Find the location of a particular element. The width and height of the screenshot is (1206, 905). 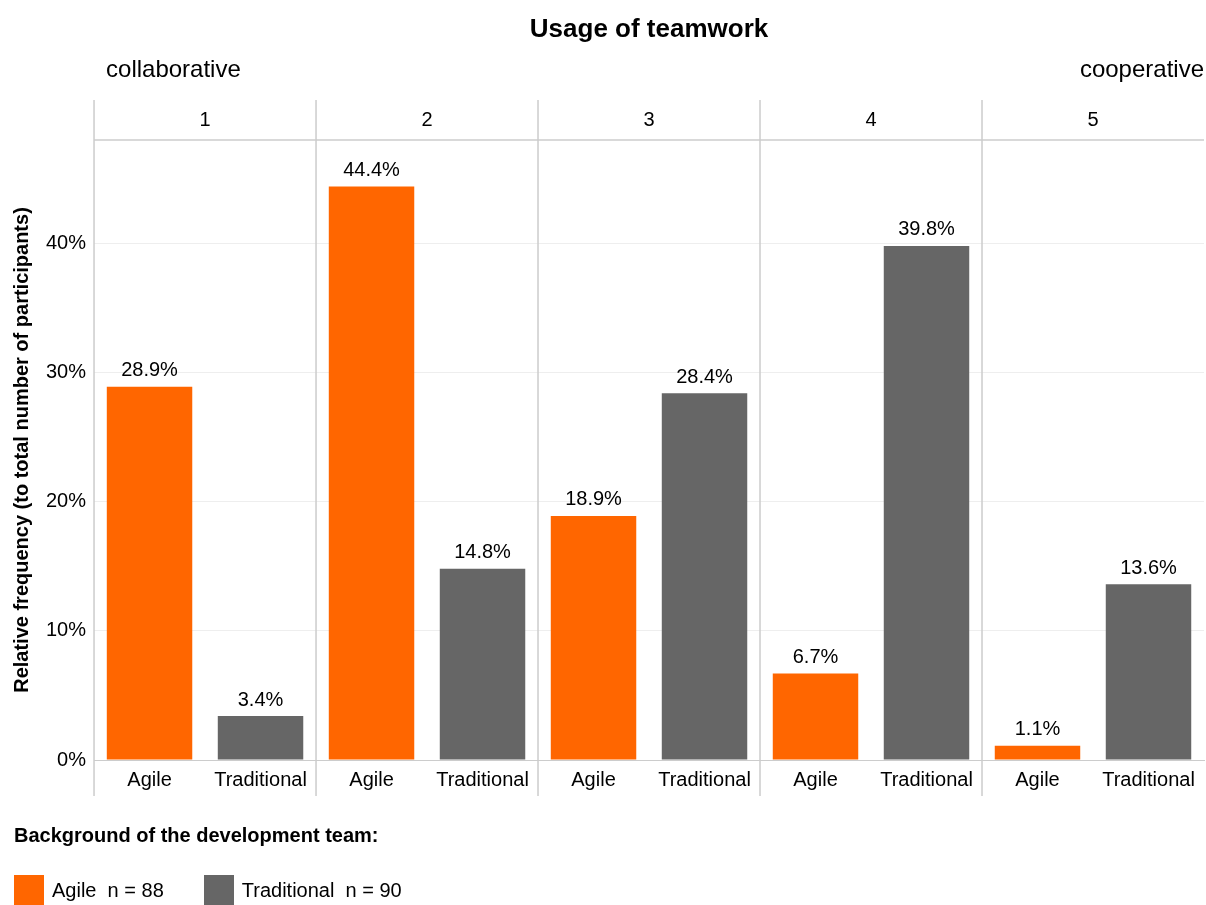

y-tick-label: 10% is located at coordinates (66, 629).